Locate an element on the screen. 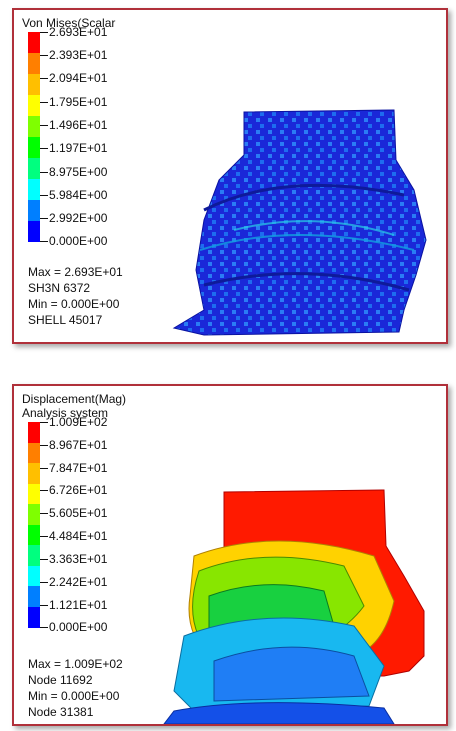 The width and height of the screenshot is (456, 731). max-value: Max = 2.693E+01 is located at coordinates (75, 272).